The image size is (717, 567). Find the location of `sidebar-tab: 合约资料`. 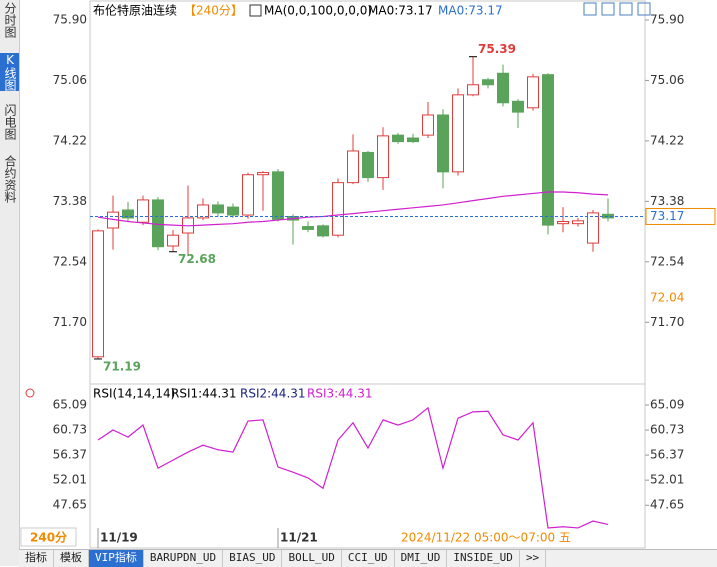

sidebar-tab: 合约资料 is located at coordinates (10, 179).